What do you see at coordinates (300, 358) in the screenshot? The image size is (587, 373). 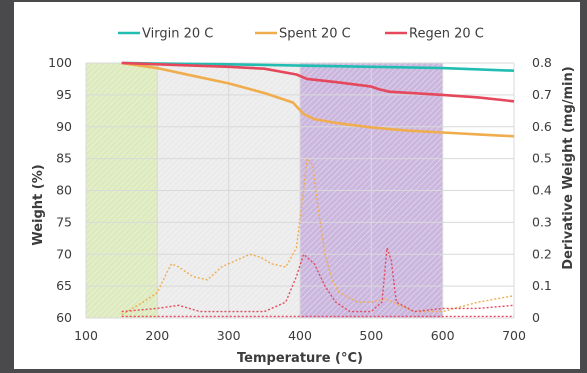 I see `x-axis-title: Temperature (°C)` at bounding box center [300, 358].